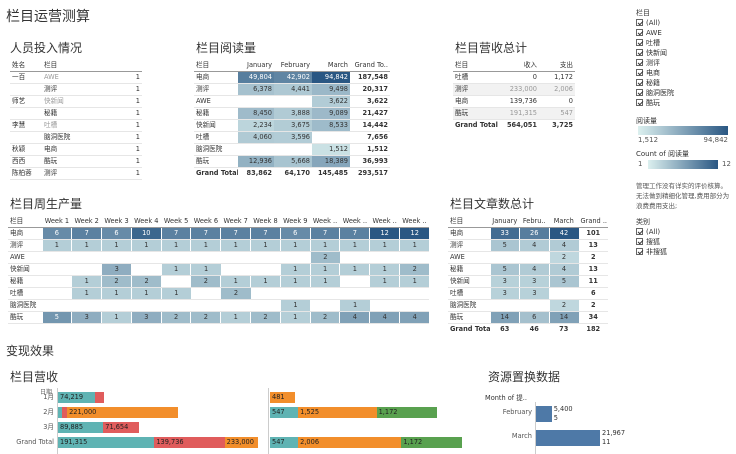 The height and width of the screenshot is (454, 736). I want to click on revenue-total-cell: Grand Total, so click(476, 125).